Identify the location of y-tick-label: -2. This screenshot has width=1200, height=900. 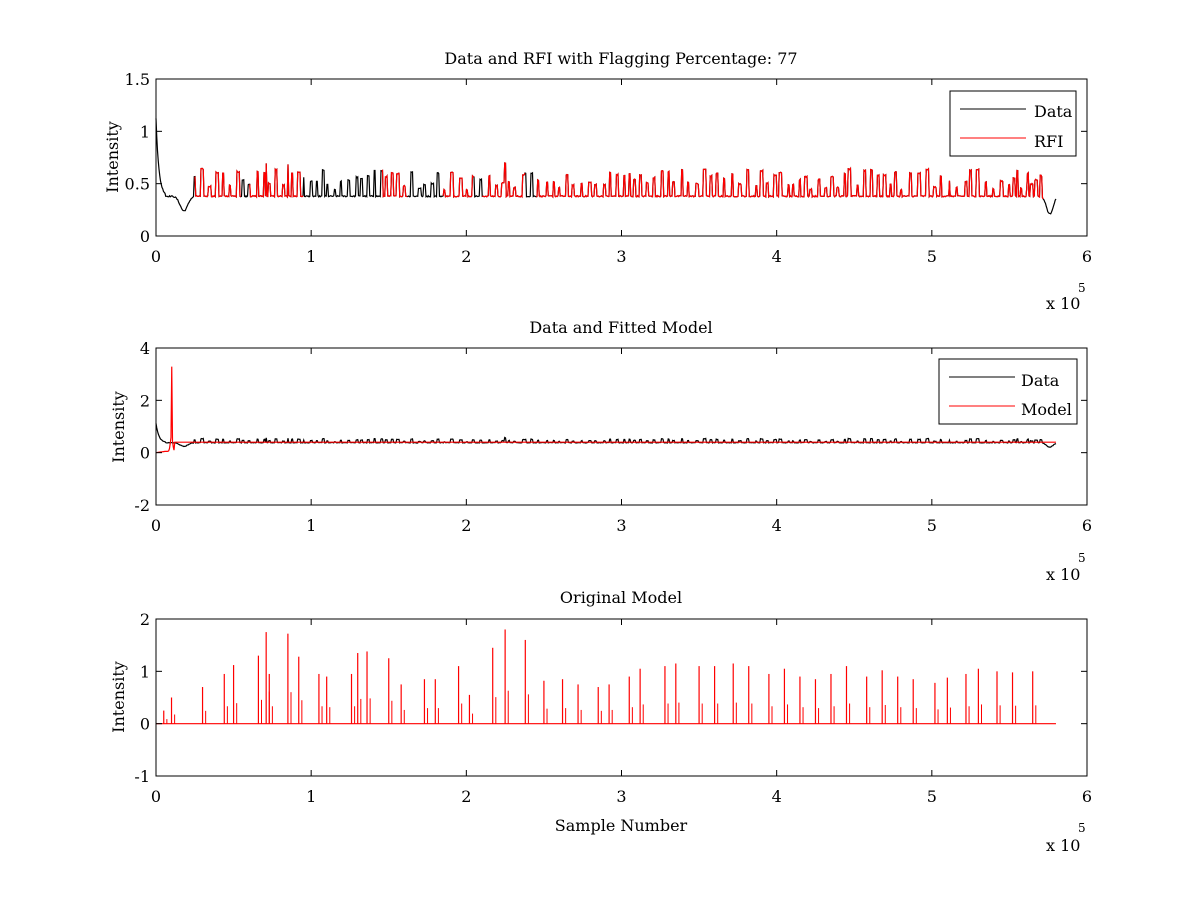
(142, 505).